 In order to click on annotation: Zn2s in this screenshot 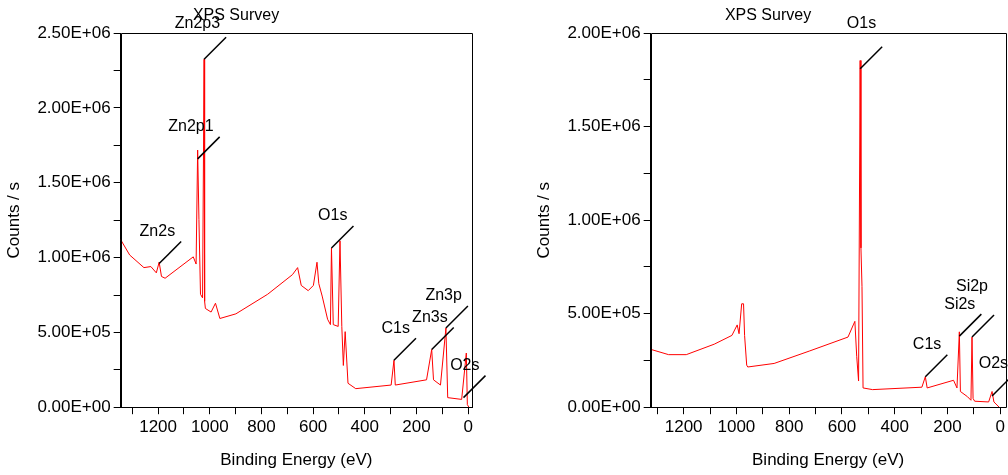, I will do `click(157, 230)`.